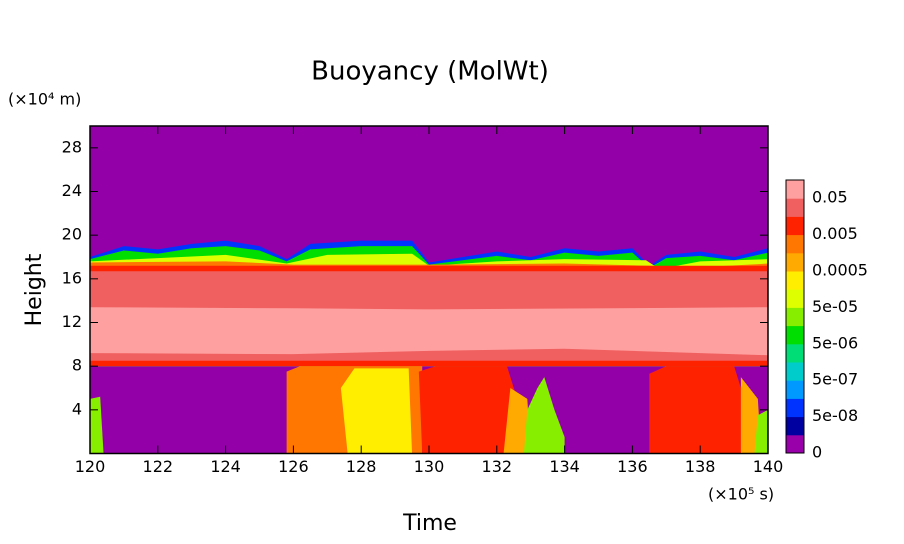 The height and width of the screenshot is (544, 904). I want to click on x-unit: (×10⁵ s), so click(741, 494).